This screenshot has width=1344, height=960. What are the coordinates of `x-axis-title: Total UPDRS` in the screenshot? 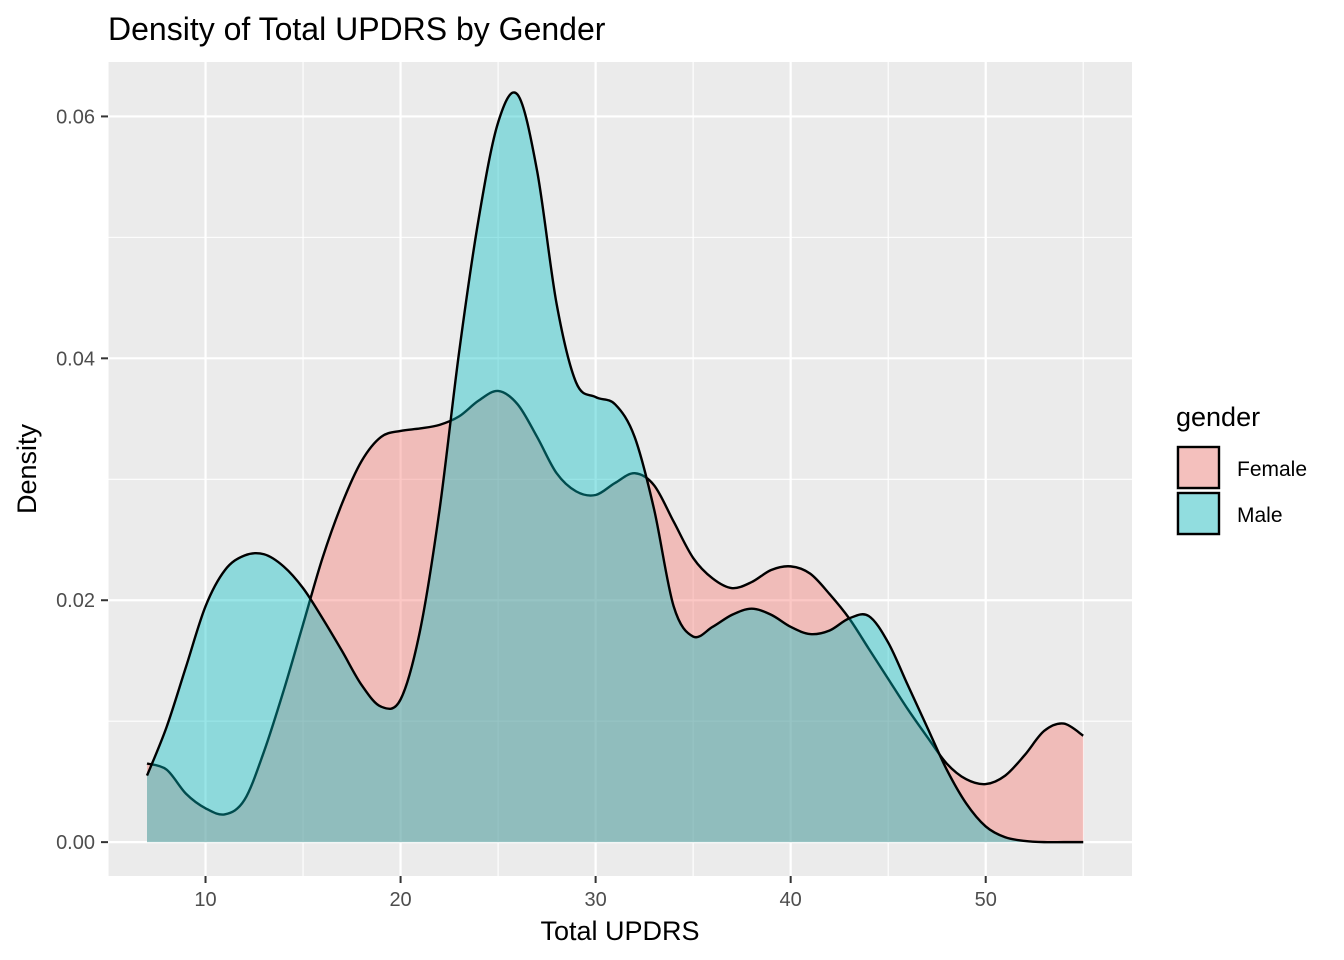 It's located at (619, 931).